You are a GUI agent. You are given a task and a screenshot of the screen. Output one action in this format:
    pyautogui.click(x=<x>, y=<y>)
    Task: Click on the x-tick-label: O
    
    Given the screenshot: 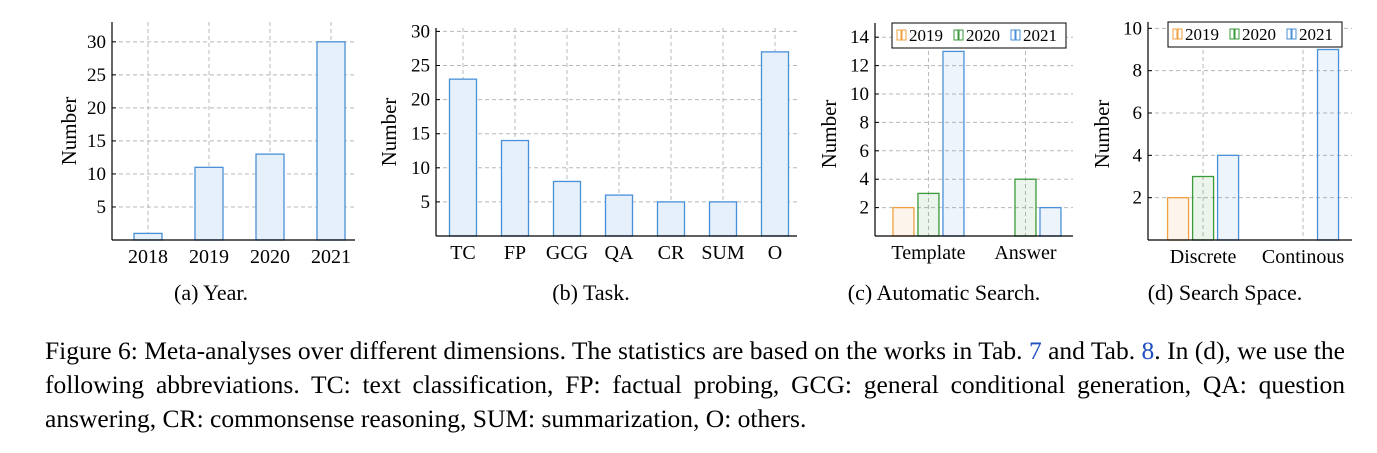 What is the action you would take?
    pyautogui.click(x=775, y=253)
    